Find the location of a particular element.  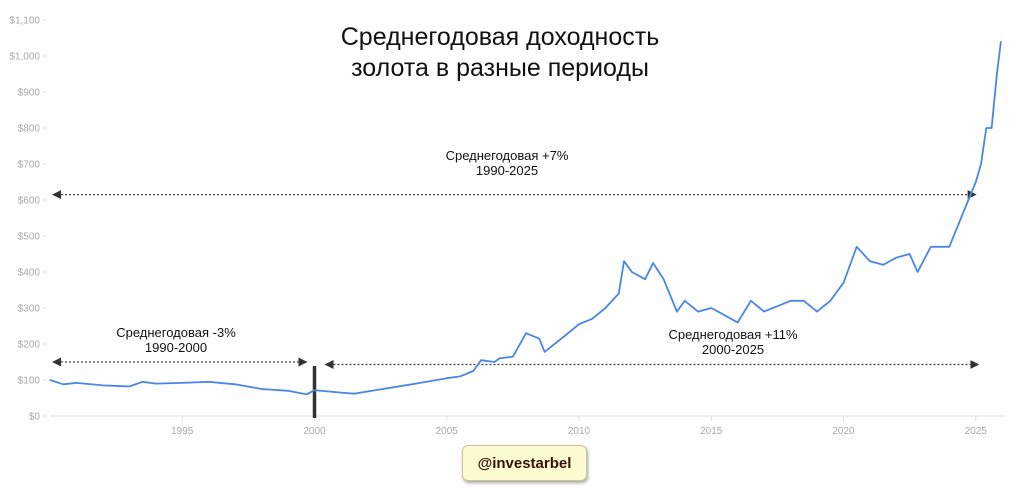

y-tick-label: $200 is located at coordinates (29, 345).